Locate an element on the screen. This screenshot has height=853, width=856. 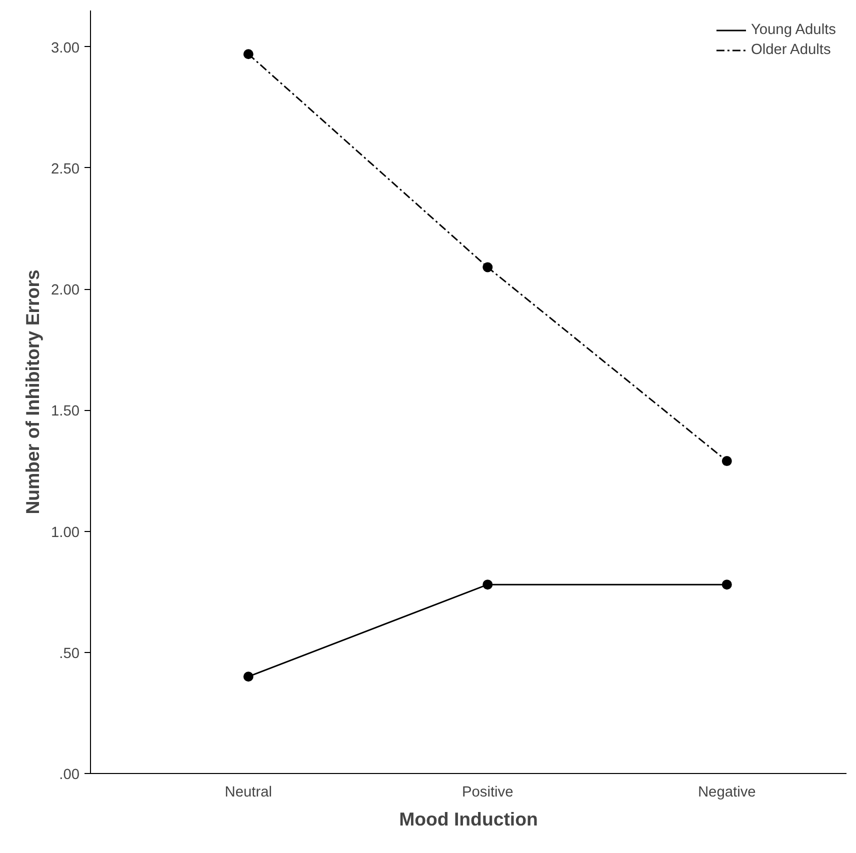
y-axis-title: Number of Inhibitory Errors is located at coordinates (32, 392).